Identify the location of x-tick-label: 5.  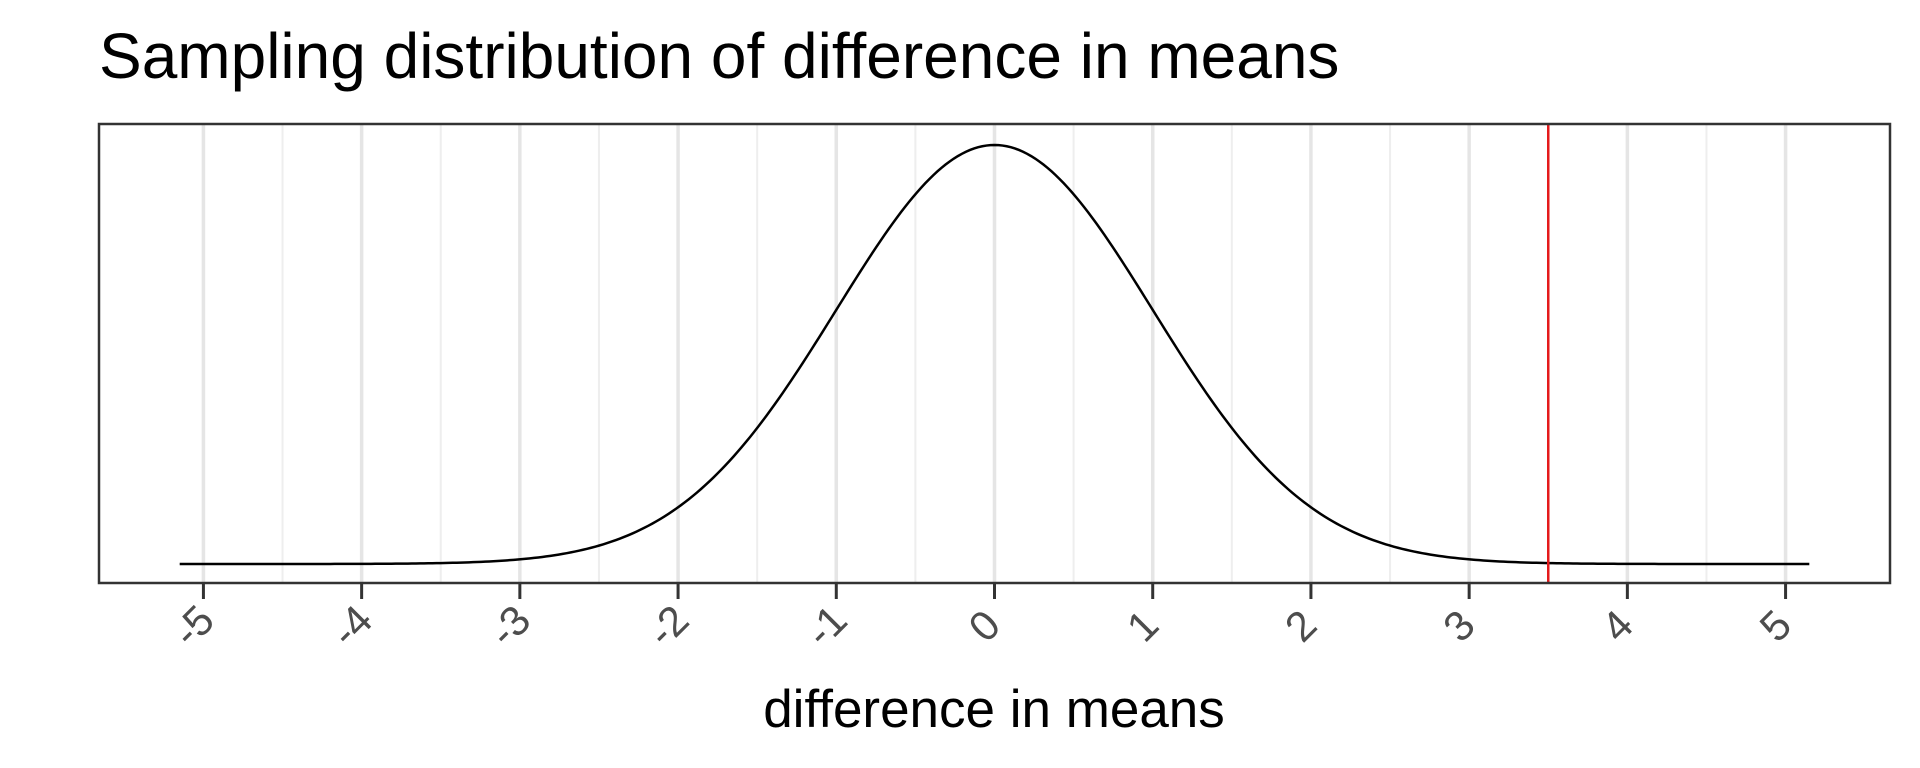
(1775, 626).